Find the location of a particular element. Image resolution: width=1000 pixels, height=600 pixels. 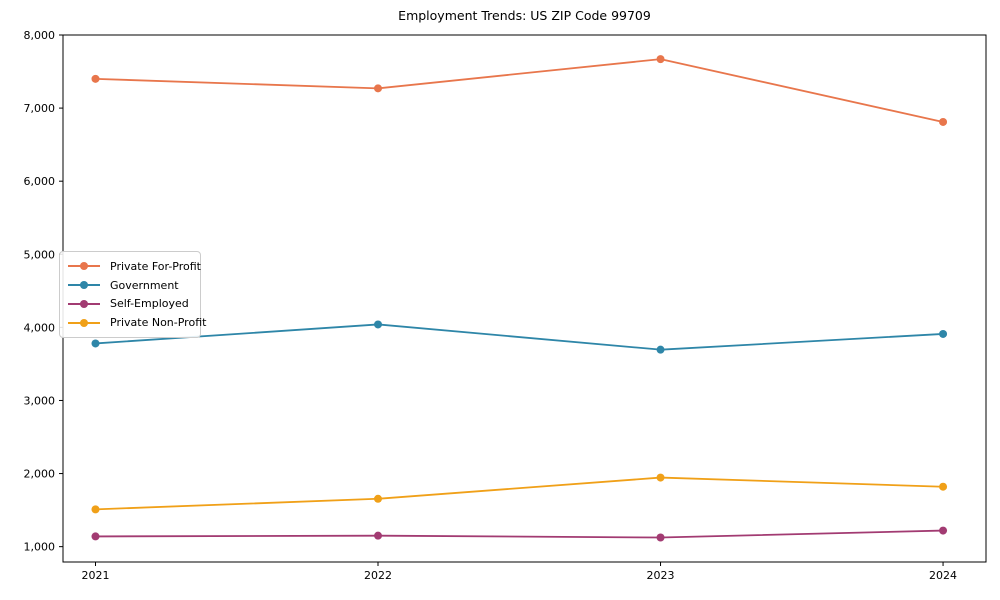

series-line-private-for-profit is located at coordinates (519, 90).